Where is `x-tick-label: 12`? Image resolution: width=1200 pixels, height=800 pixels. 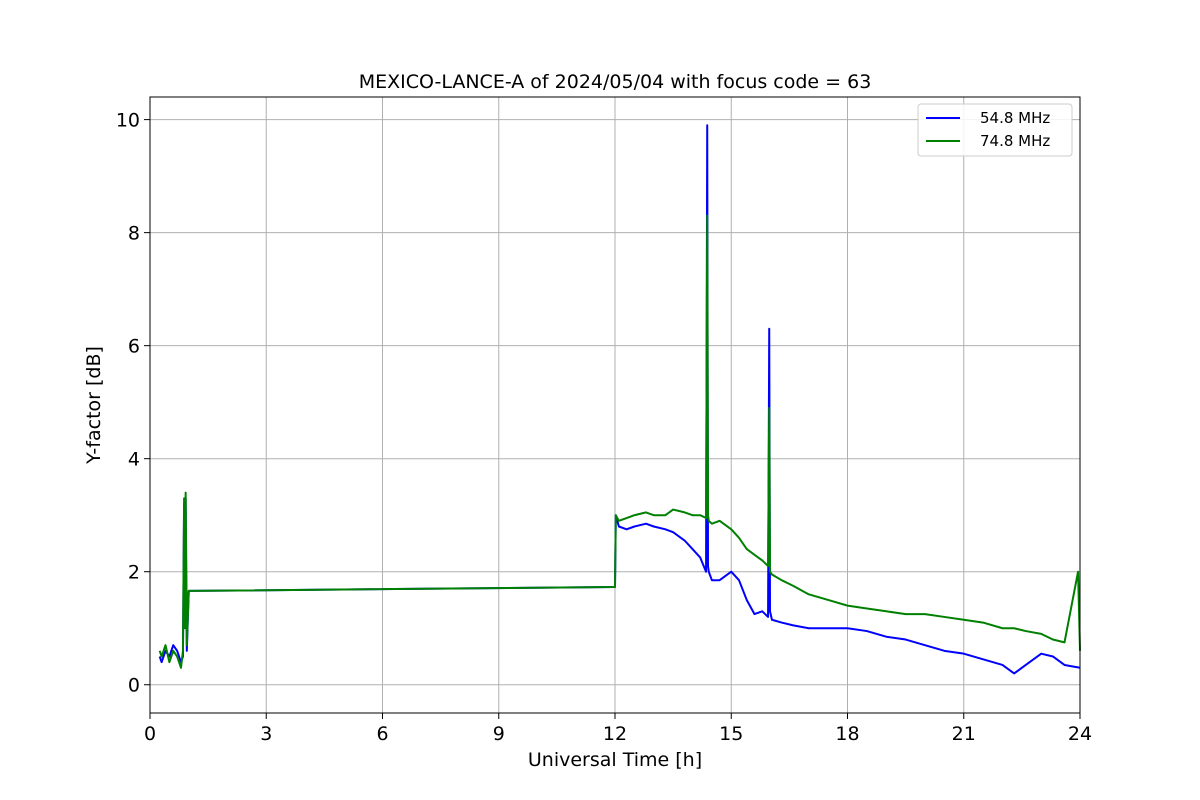
x-tick-label: 12 is located at coordinates (615, 734).